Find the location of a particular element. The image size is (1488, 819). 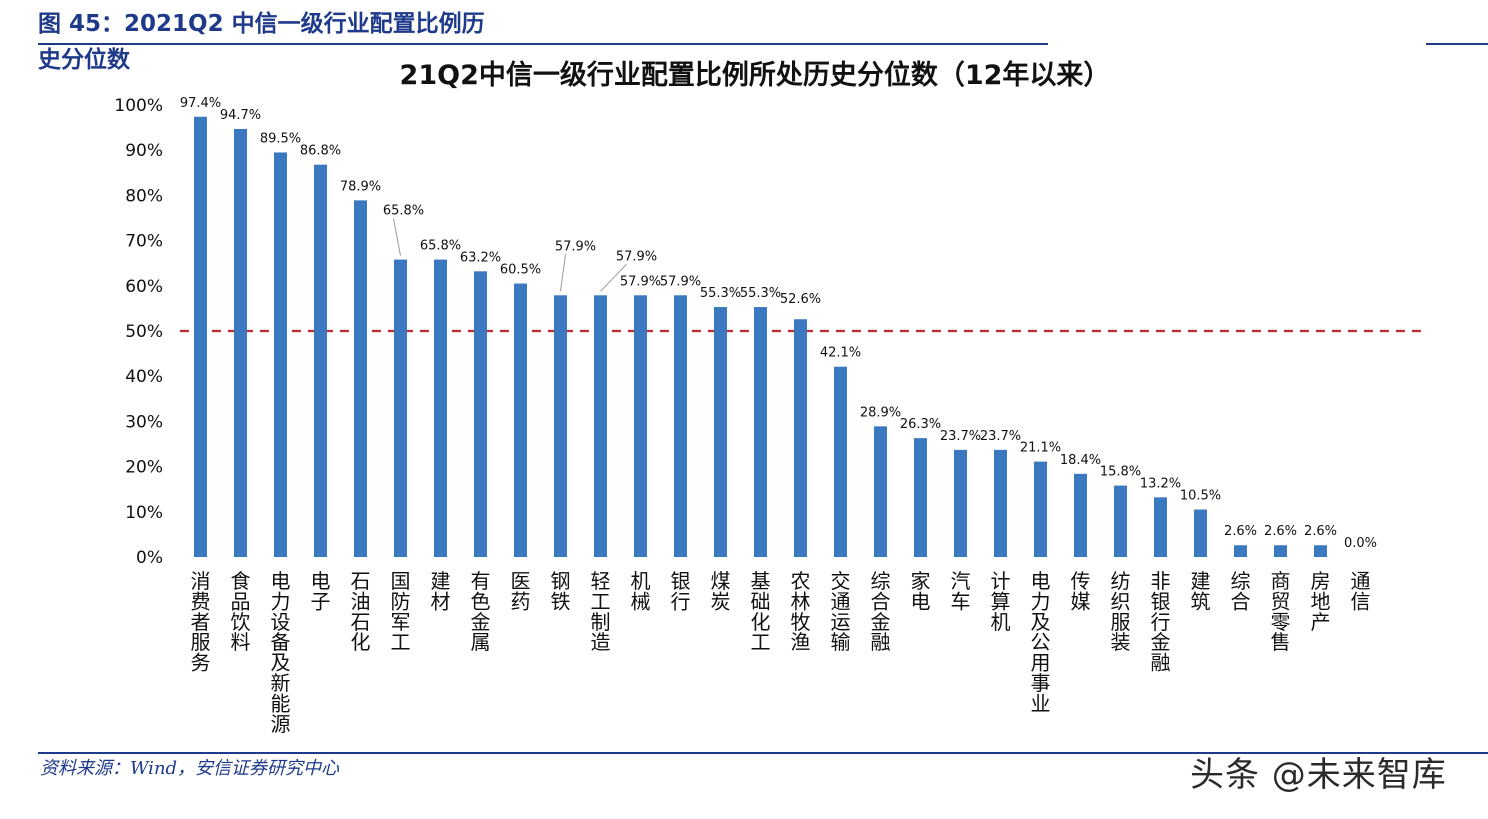

x-category-label: 综合金融 is located at coordinates (881, 611).